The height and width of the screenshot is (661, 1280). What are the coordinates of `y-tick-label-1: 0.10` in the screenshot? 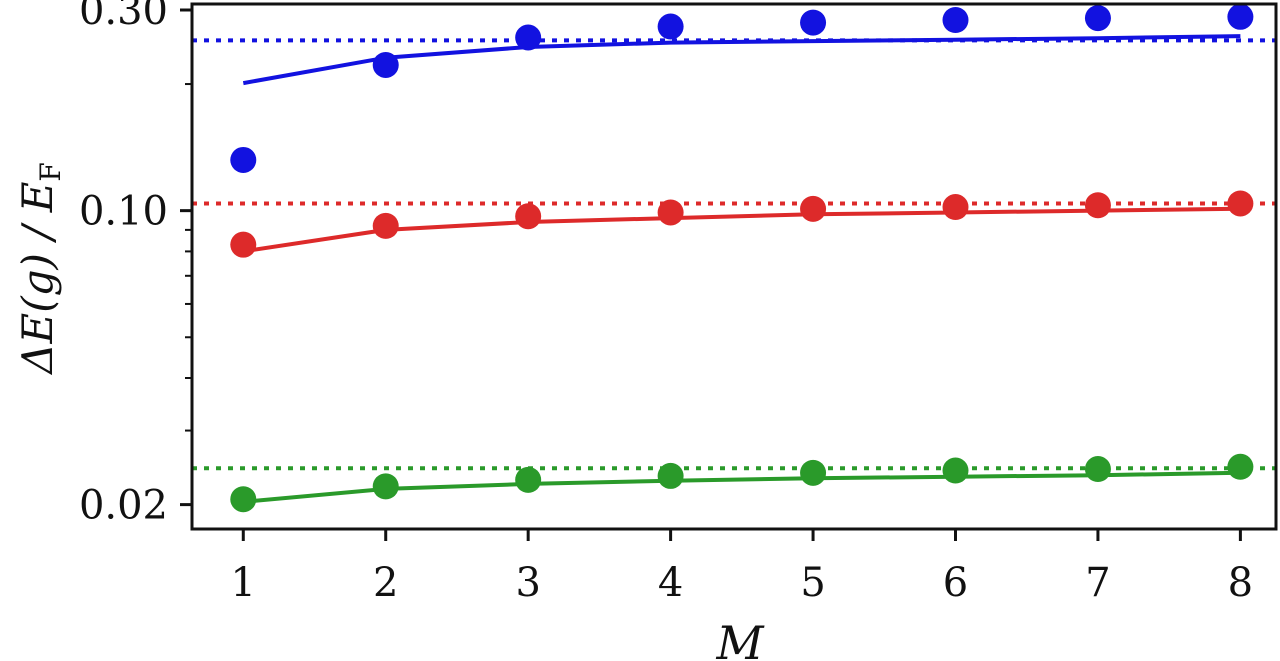 It's located at (123, 212).